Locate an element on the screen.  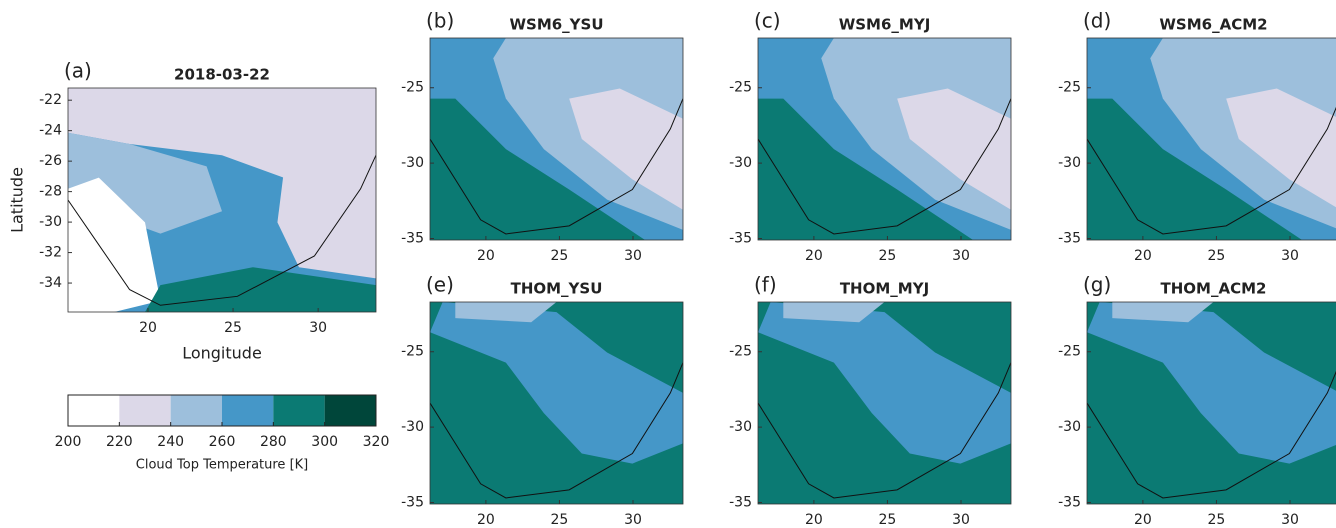
panel-title: WSM6_MYJ is located at coordinates (885, 25).